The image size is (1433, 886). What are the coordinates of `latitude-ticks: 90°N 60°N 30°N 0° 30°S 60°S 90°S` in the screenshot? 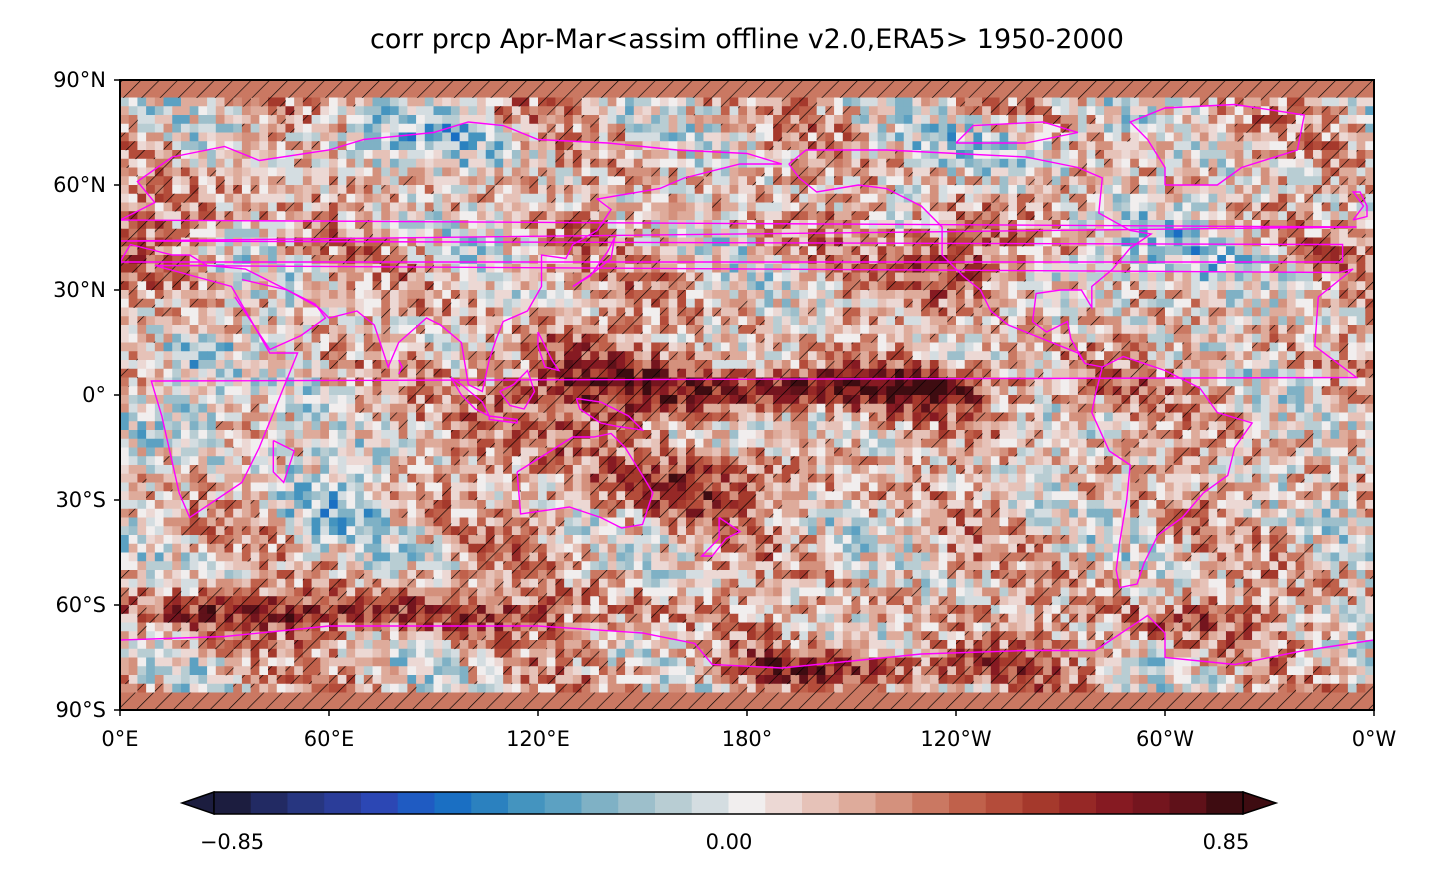 It's located at (86, 395).